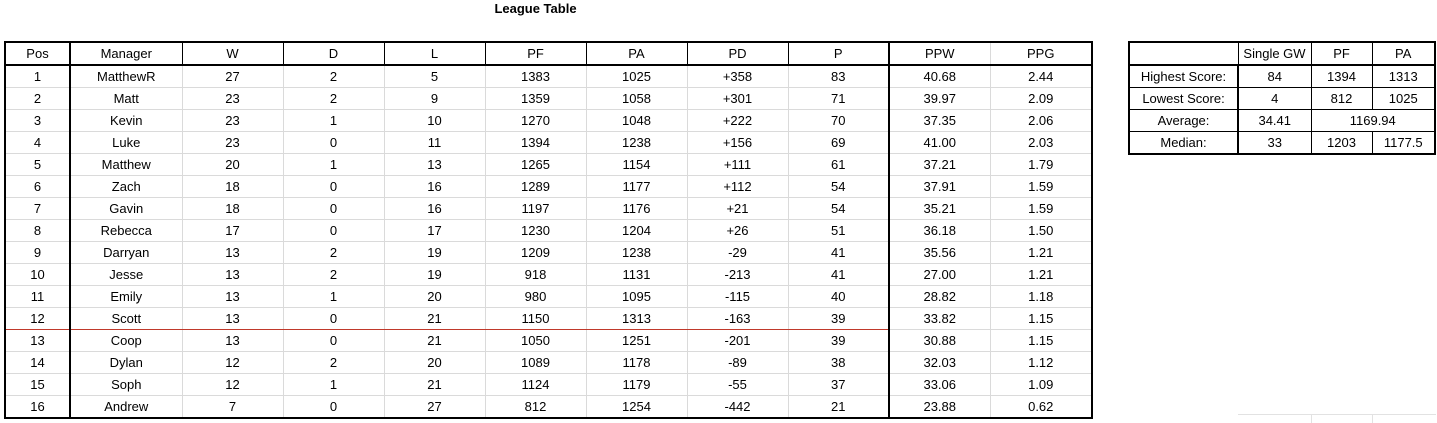 Image resolution: width=1437 pixels, height=423 pixels. I want to click on cell-l: 16, so click(435, 208).